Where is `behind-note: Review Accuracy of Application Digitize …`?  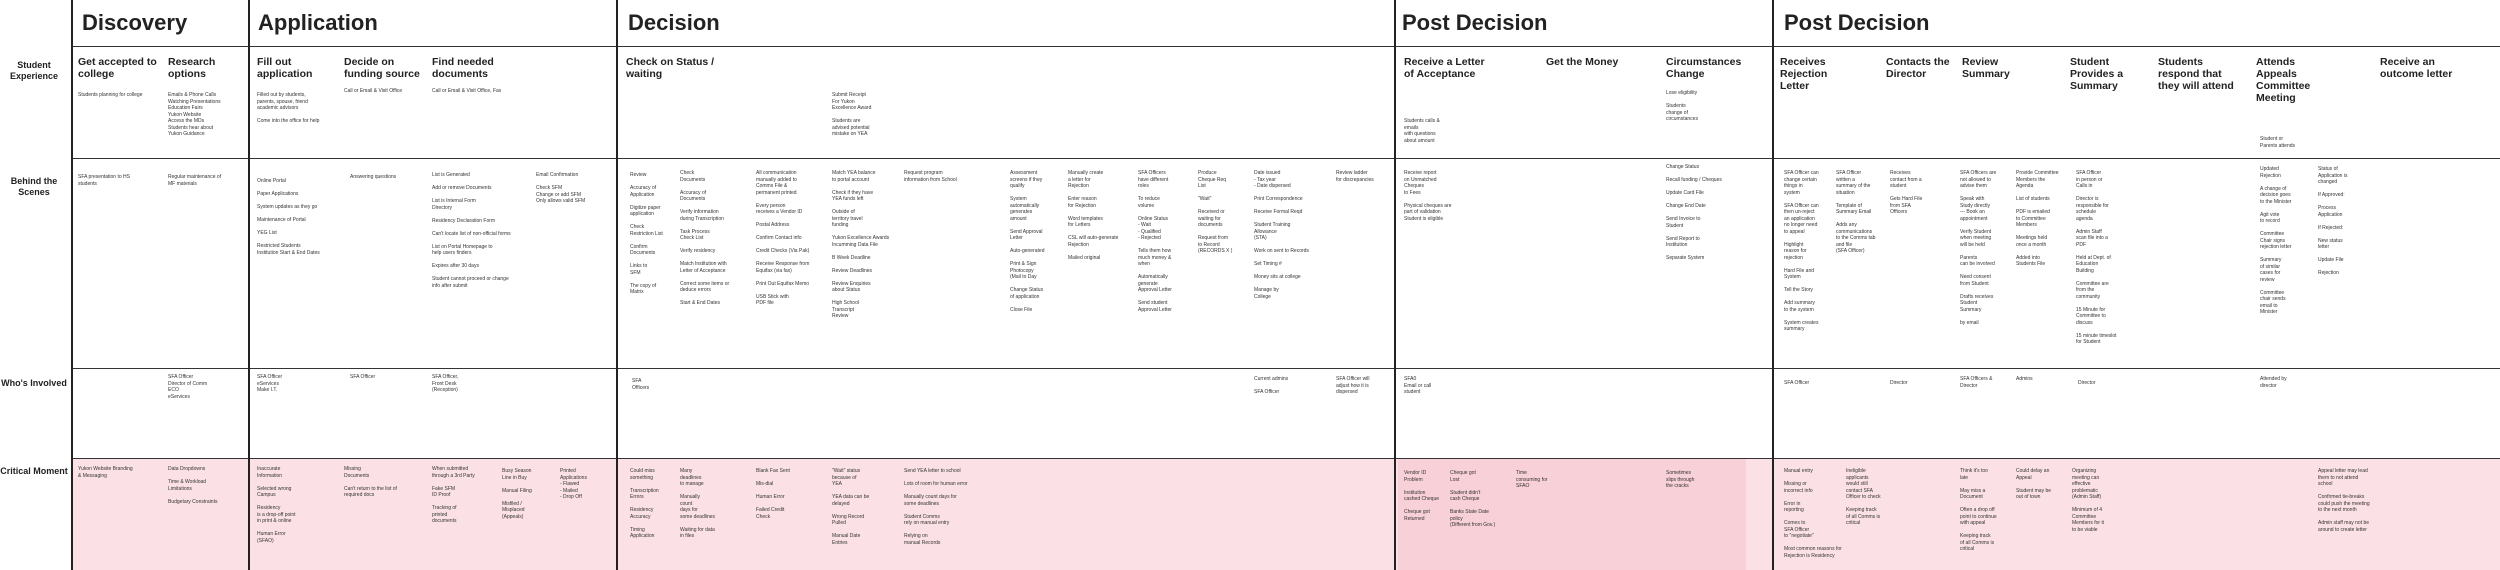
behind-note: Review Accuracy of Application Digitize … is located at coordinates (646, 233).